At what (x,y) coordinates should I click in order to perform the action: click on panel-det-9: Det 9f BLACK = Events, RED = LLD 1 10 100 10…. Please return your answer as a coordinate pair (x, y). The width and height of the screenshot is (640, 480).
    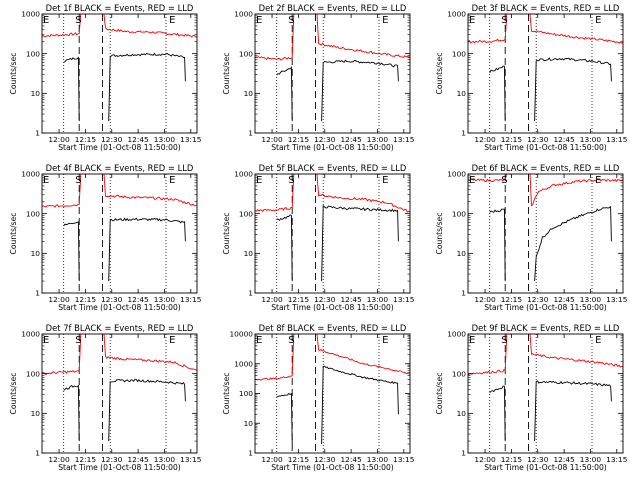
    Looking at the image, I should click on (531, 397).